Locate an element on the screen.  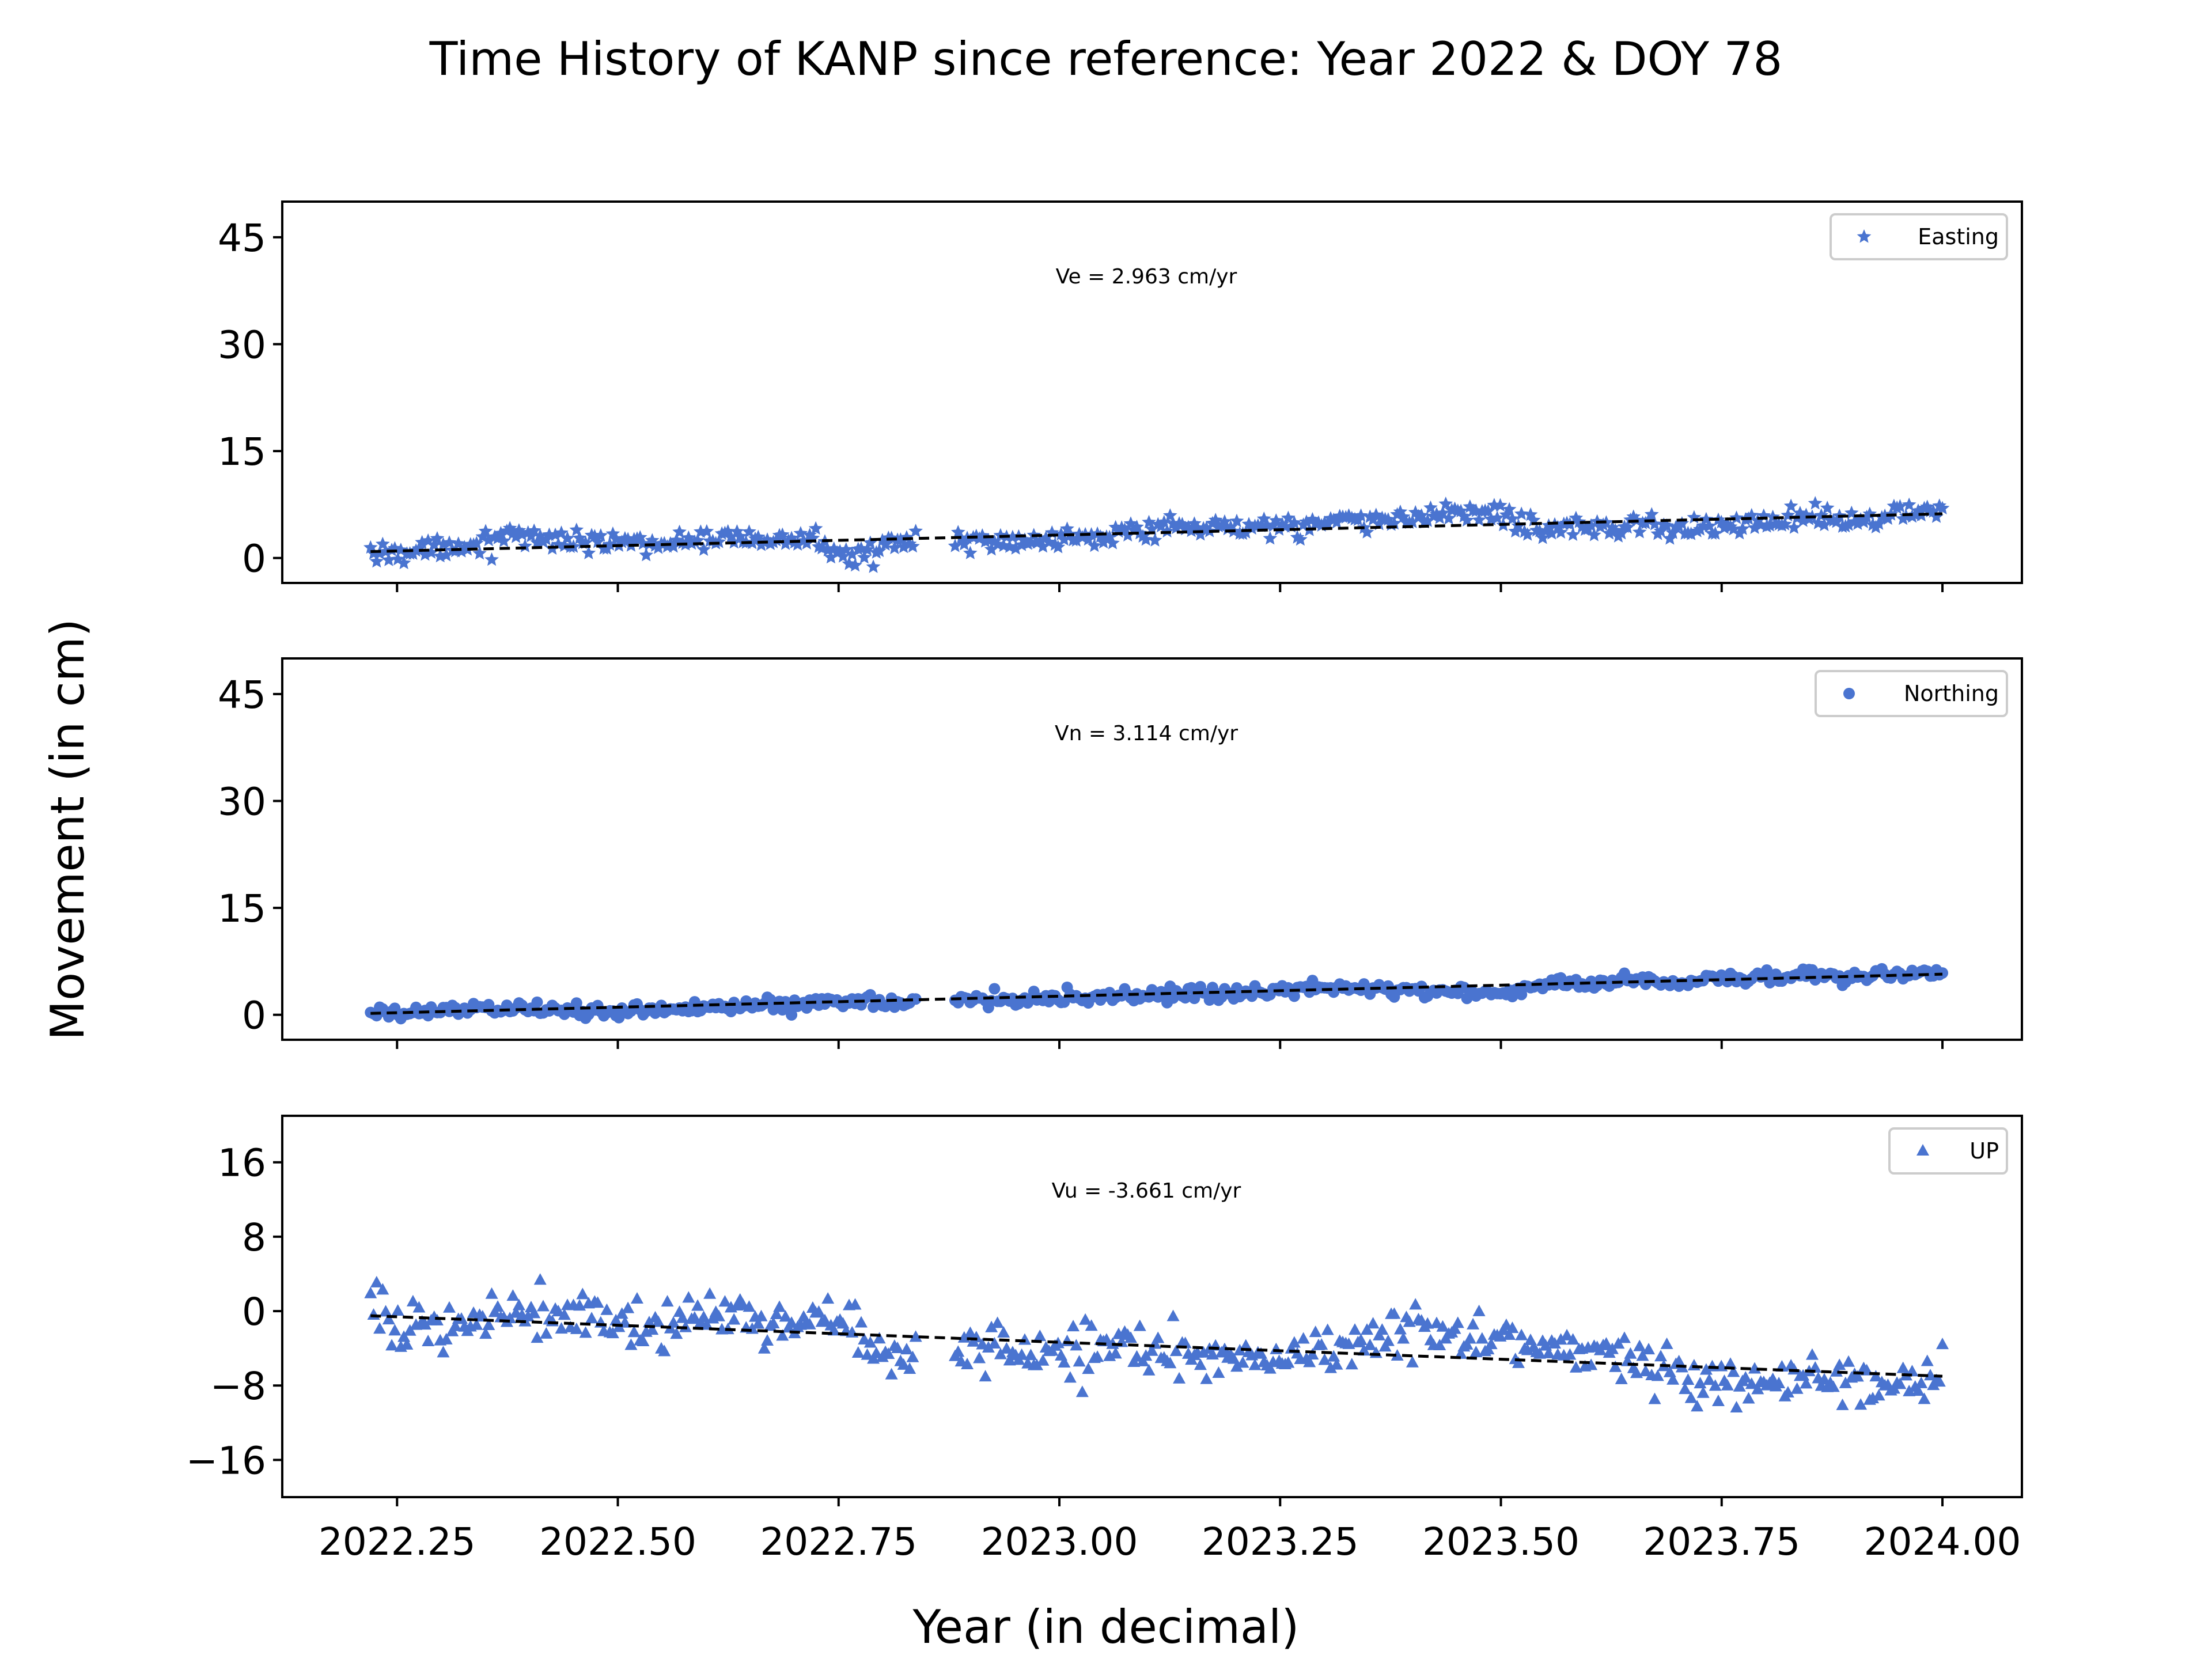
northing-y-tick-label: 45 is located at coordinates (242, 695).